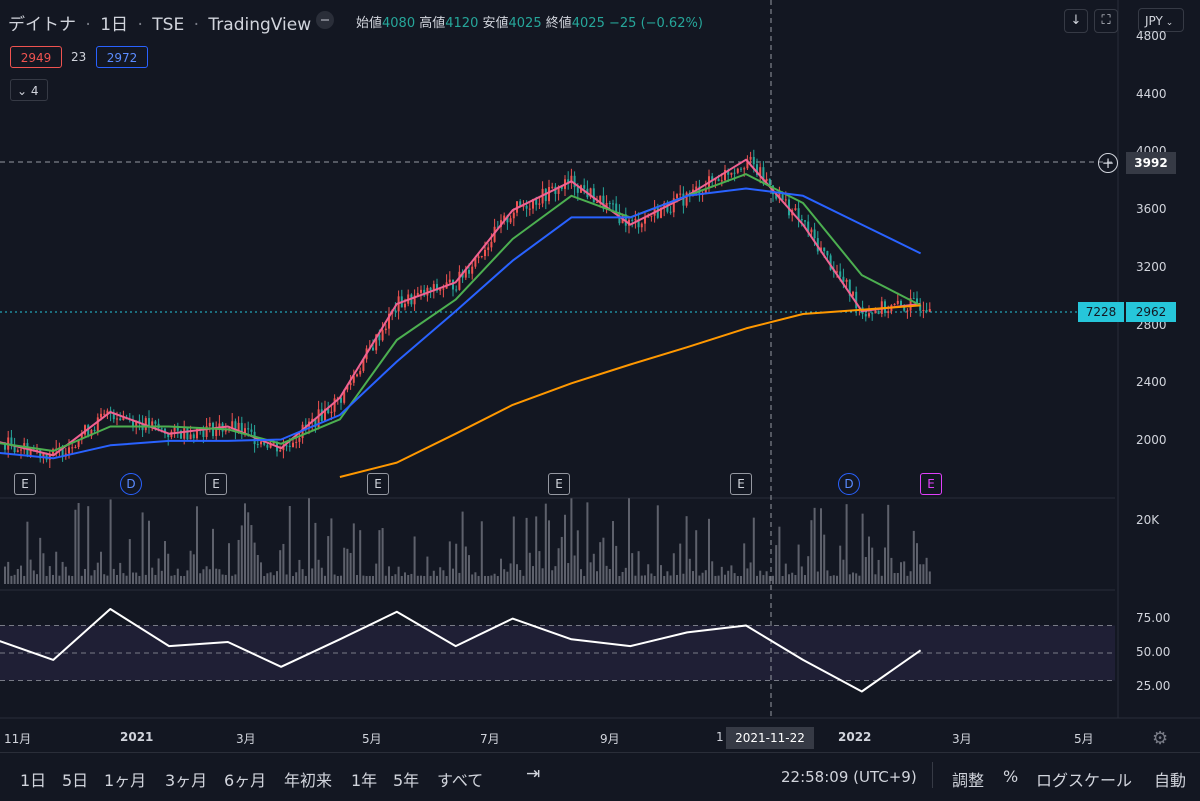 The height and width of the screenshot is (801, 1200). I want to click on range-button: 年初来, so click(308, 780).